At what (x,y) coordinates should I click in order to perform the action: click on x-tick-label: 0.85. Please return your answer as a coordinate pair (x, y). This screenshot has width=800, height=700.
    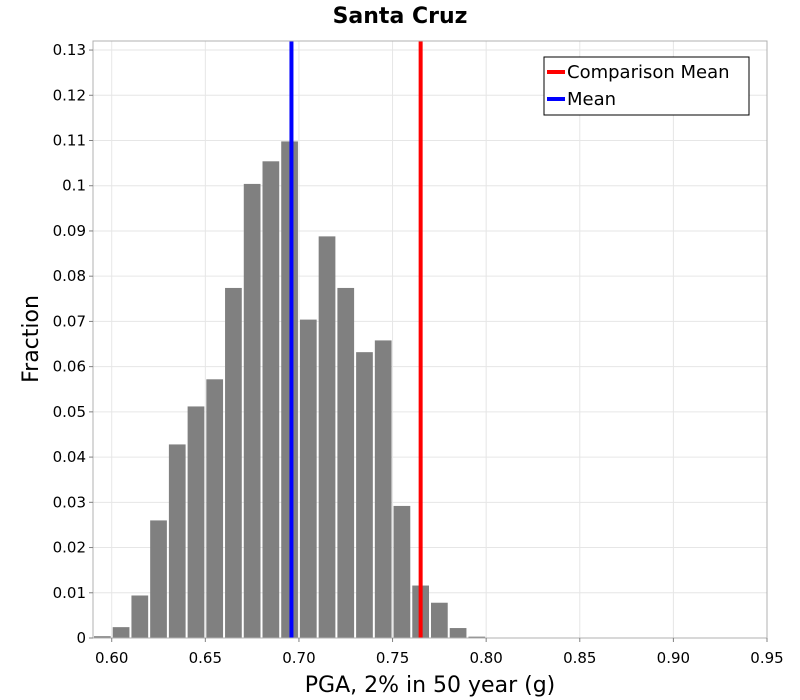
    Looking at the image, I should click on (579, 658).